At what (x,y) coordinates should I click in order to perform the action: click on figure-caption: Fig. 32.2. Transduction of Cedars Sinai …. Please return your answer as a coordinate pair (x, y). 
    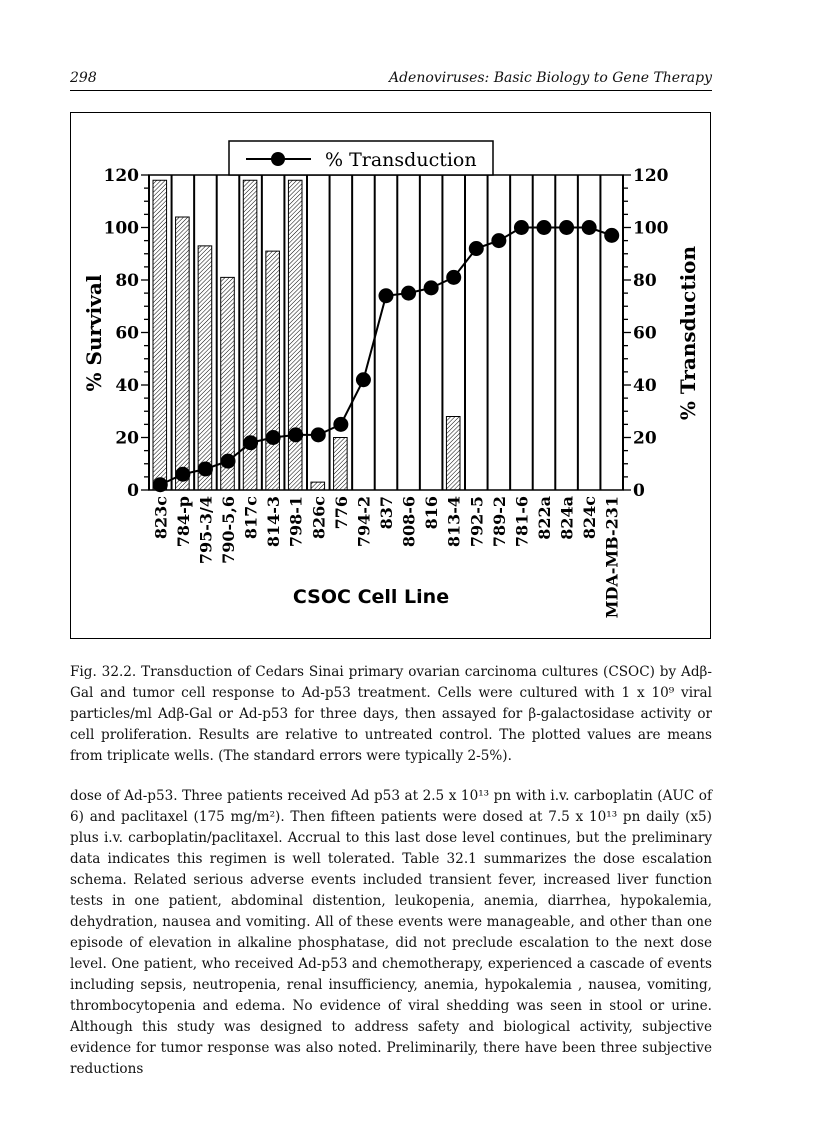
    Looking at the image, I should click on (391, 714).